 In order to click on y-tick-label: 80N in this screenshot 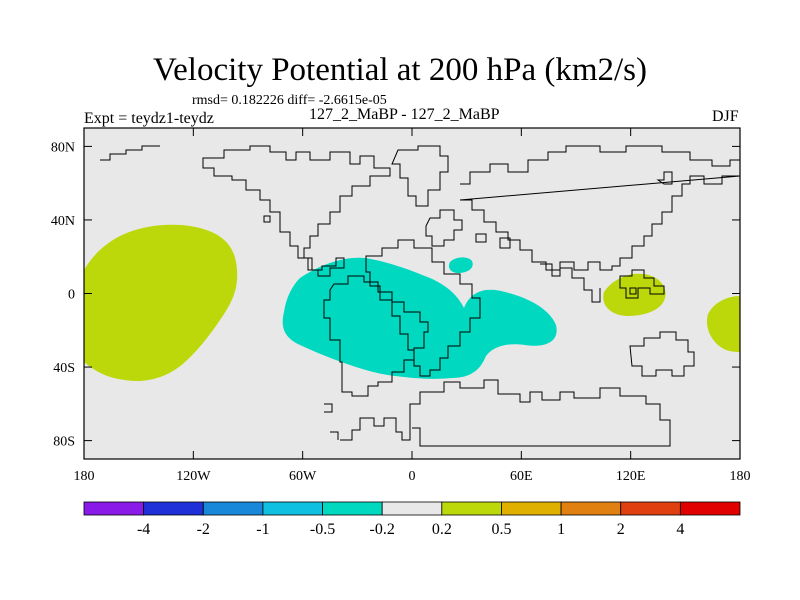, I will do `click(63, 147)`.